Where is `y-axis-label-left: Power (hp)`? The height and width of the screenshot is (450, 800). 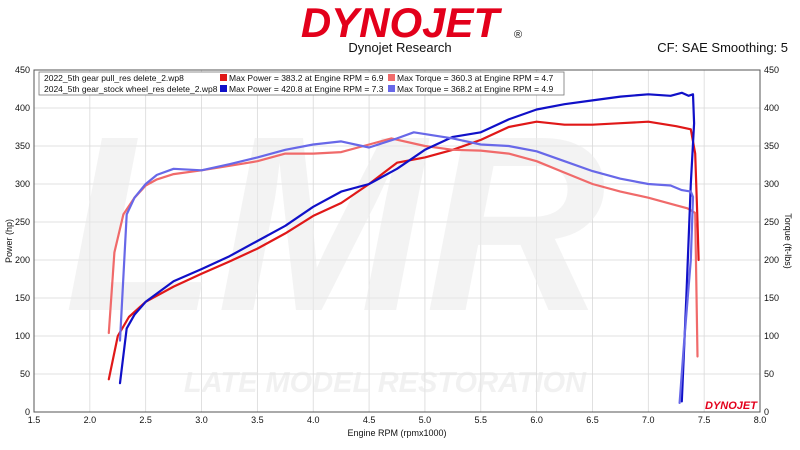 y-axis-label-left: Power (hp) is located at coordinates (9, 241).